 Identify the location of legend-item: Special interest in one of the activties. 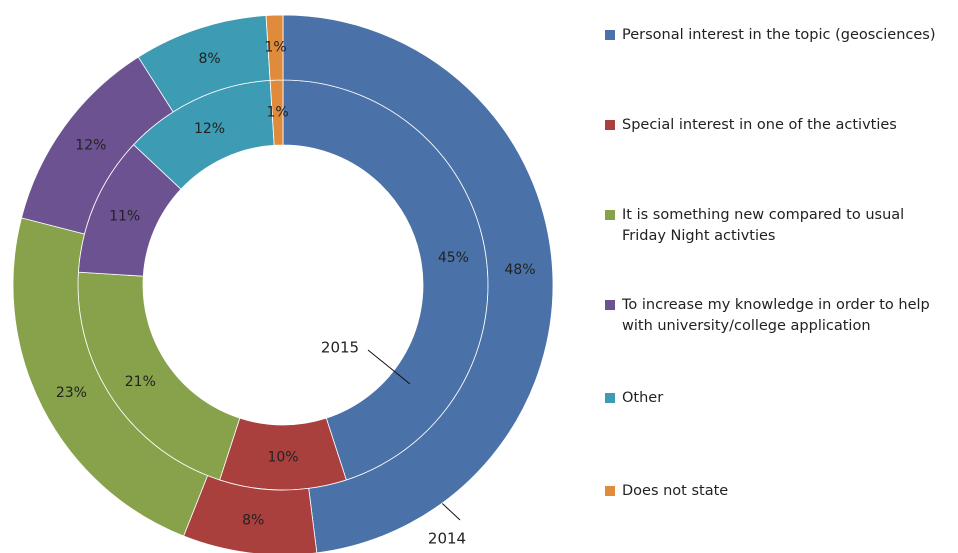
(777, 125).